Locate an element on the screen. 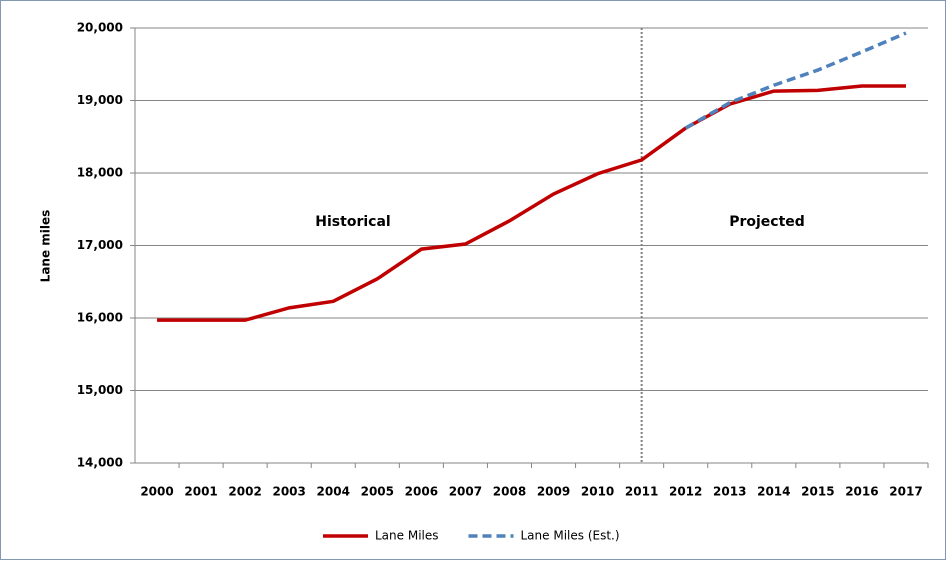 The image size is (947, 561). y-tick-label: 16,000 is located at coordinates (100, 318).